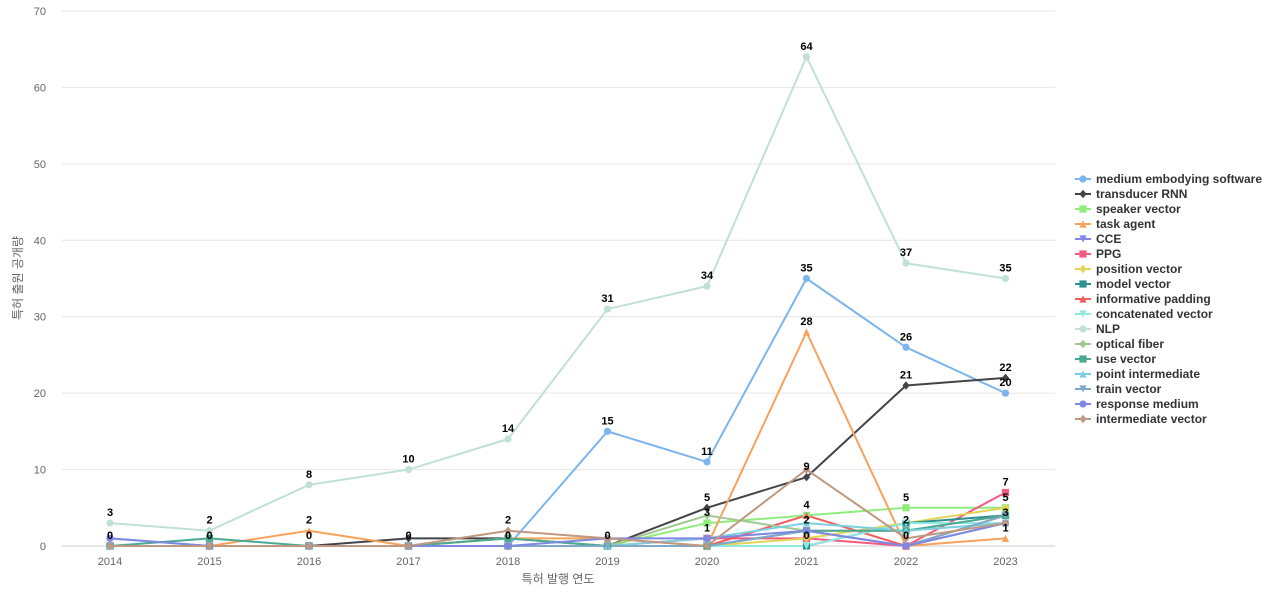 The width and height of the screenshot is (1280, 605). What do you see at coordinates (40, 471) in the screenshot?
I see `y-tick-label: 10` at bounding box center [40, 471].